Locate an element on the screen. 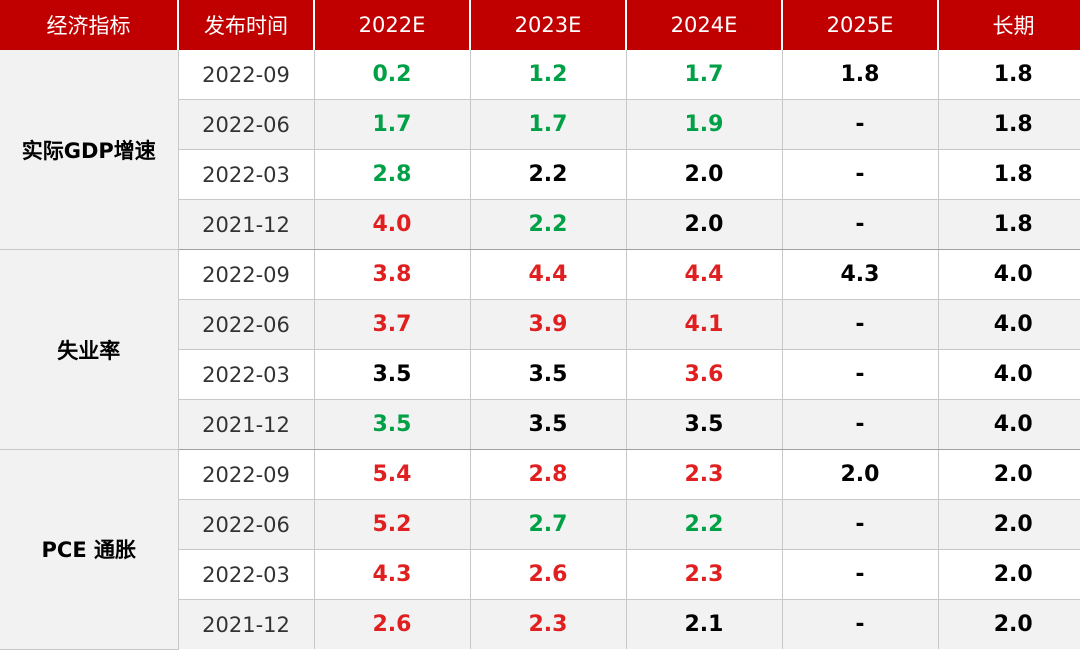  table-row: 2022-06 5.2 2.7 2.2-2.0 is located at coordinates (540, 524).